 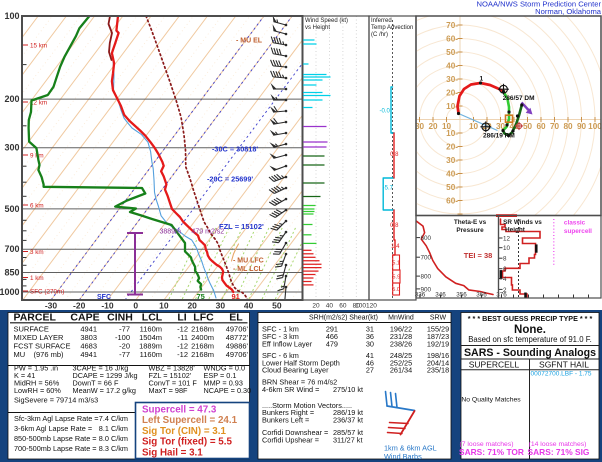 I want to click on svg-text: 40, so click(x=249, y=306).